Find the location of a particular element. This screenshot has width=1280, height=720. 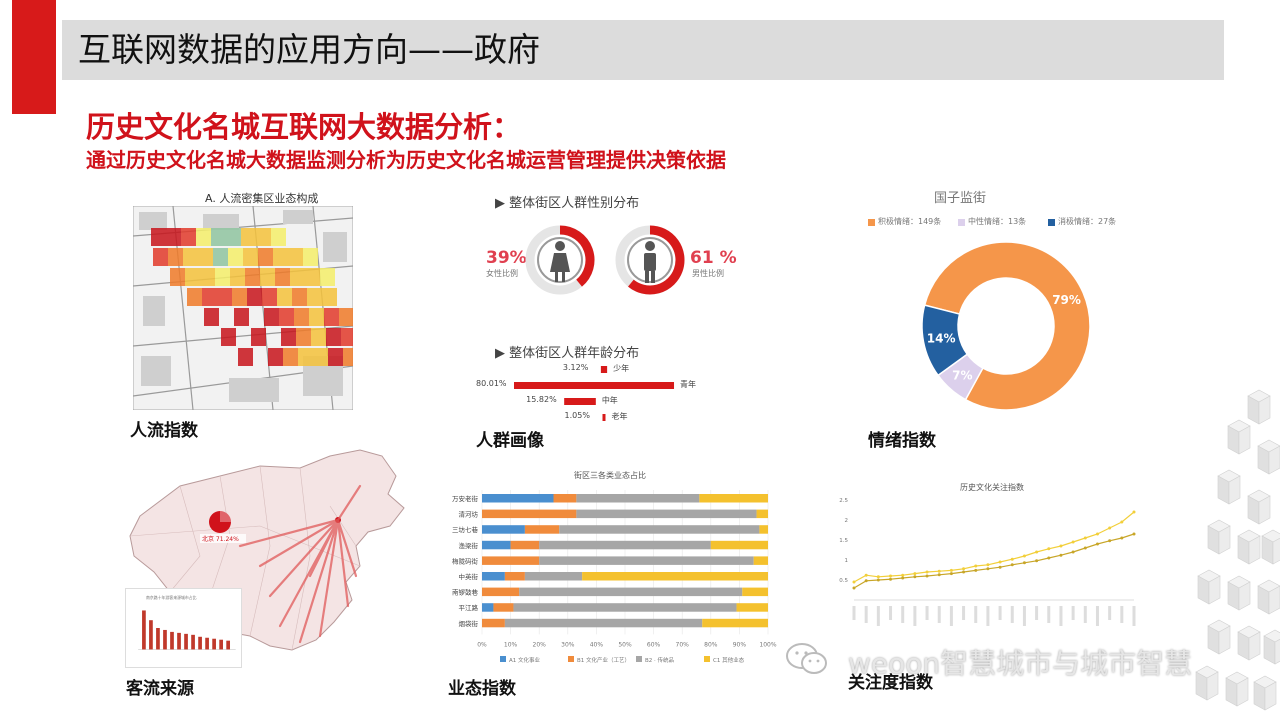

y-tick-label: 梅陇码街 is located at coordinates (465, 560).